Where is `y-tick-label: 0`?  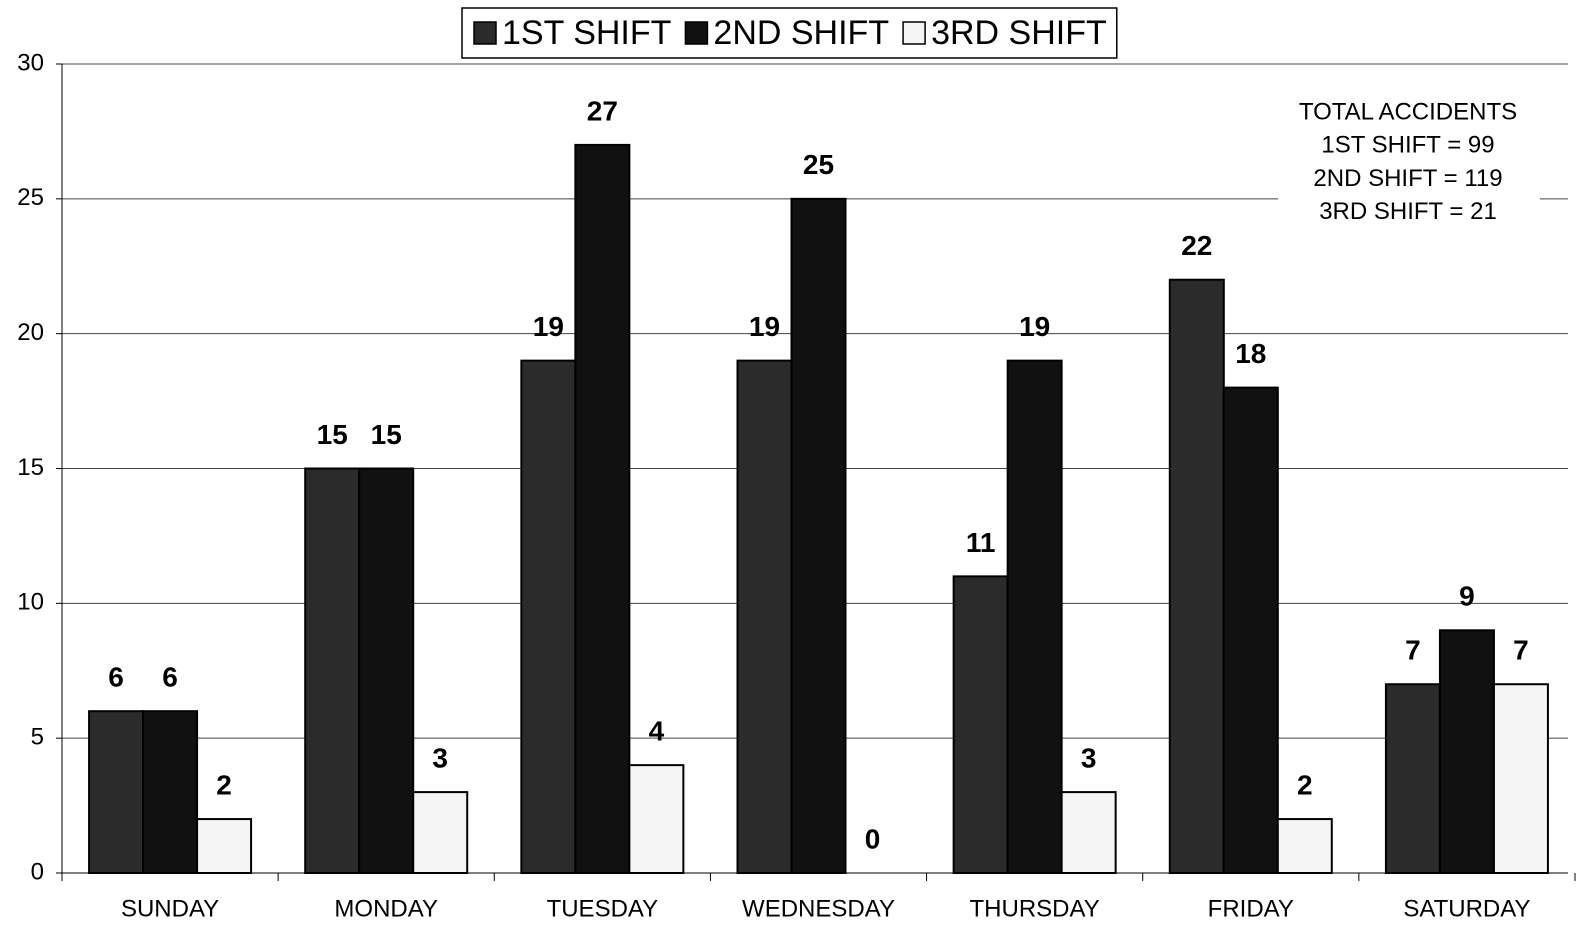 y-tick-label: 0 is located at coordinates (37, 871).